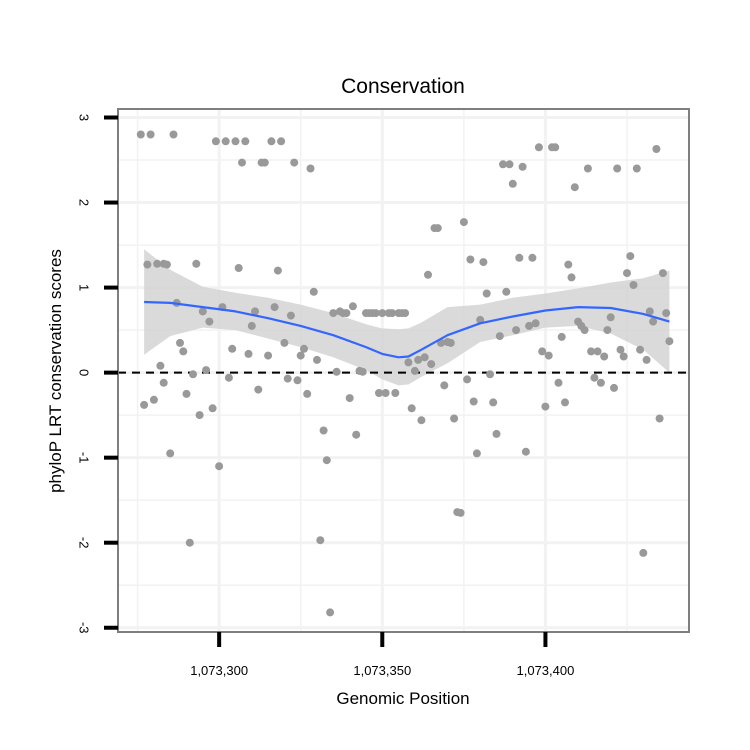  Describe the element at coordinates (546, 670) in the screenshot. I see `x-tick-label: 1,073,400` at that location.